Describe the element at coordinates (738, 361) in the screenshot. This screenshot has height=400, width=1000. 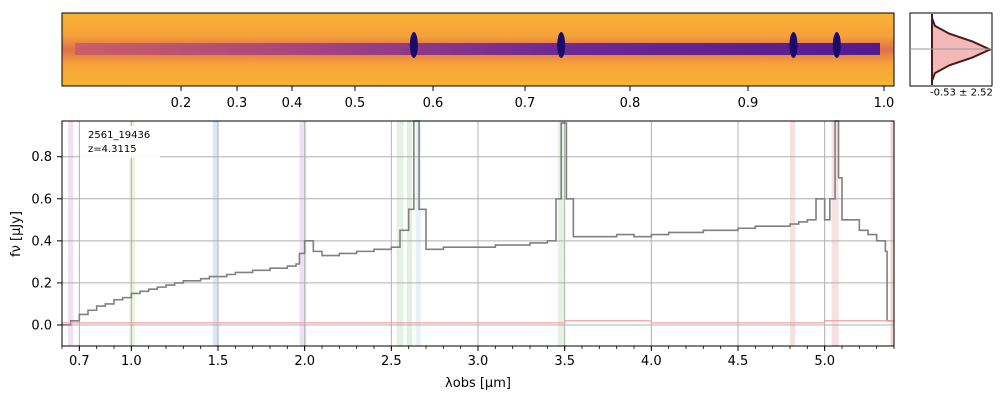
I see `x-tick-label-8: 4.5` at that location.